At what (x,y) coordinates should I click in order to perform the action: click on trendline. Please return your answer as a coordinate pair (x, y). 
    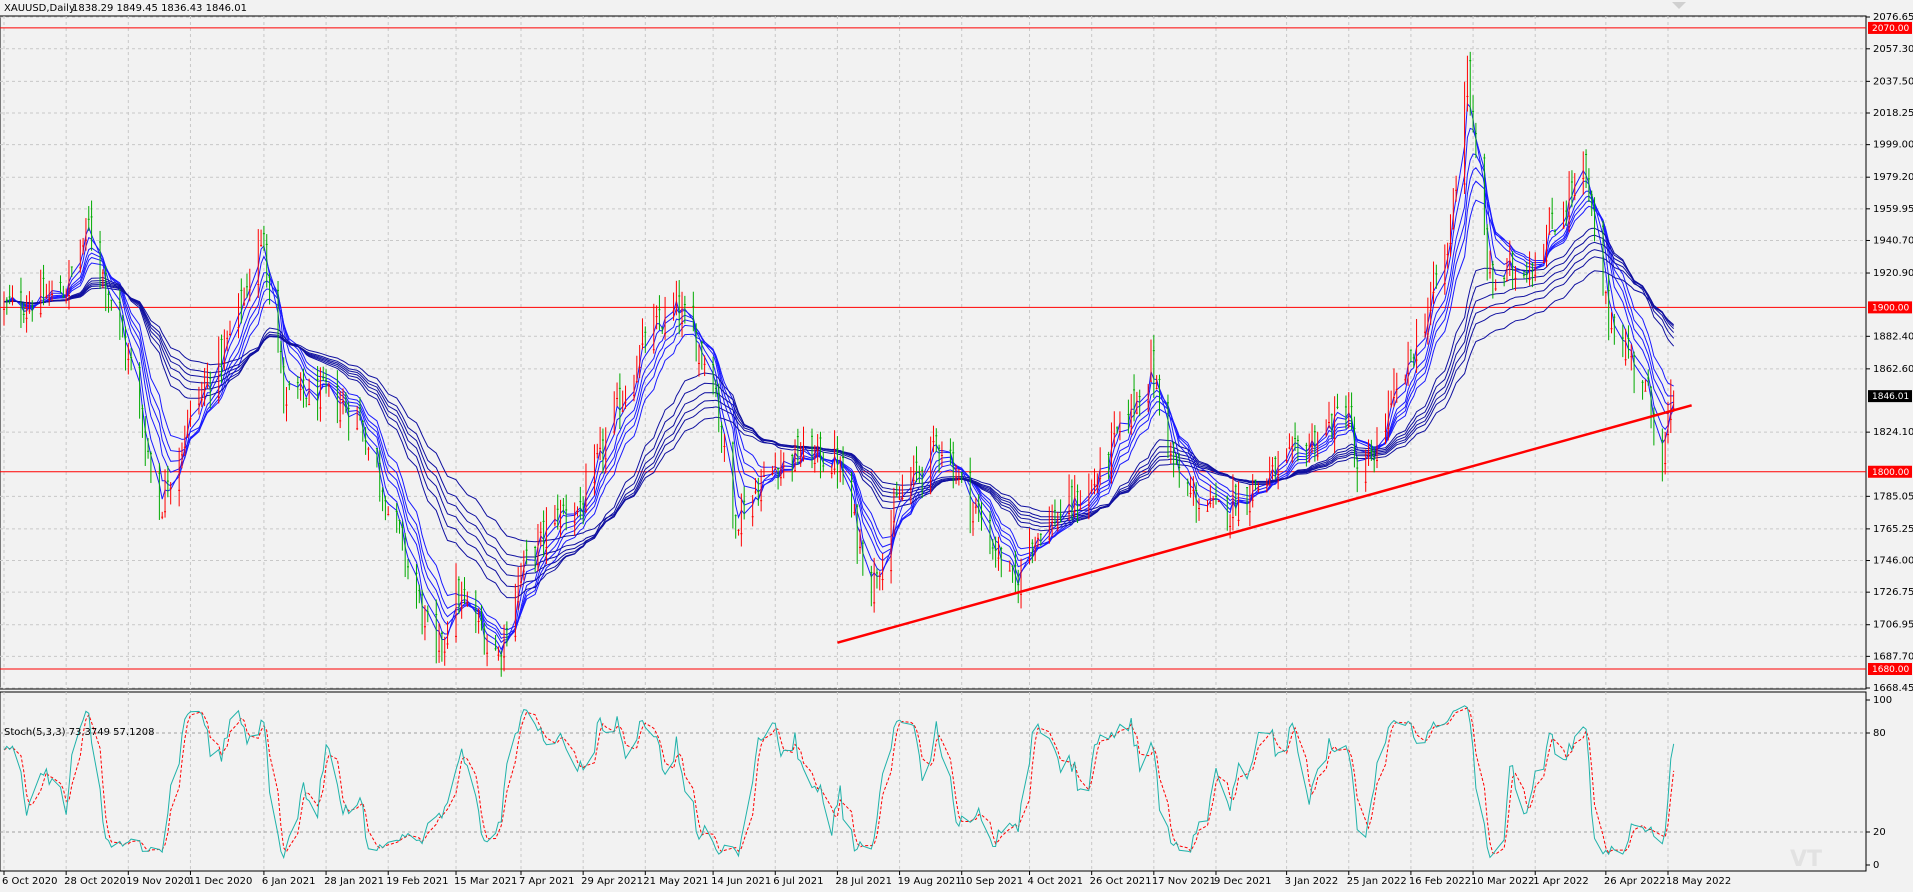
    Looking at the image, I should click on (1264, 524).